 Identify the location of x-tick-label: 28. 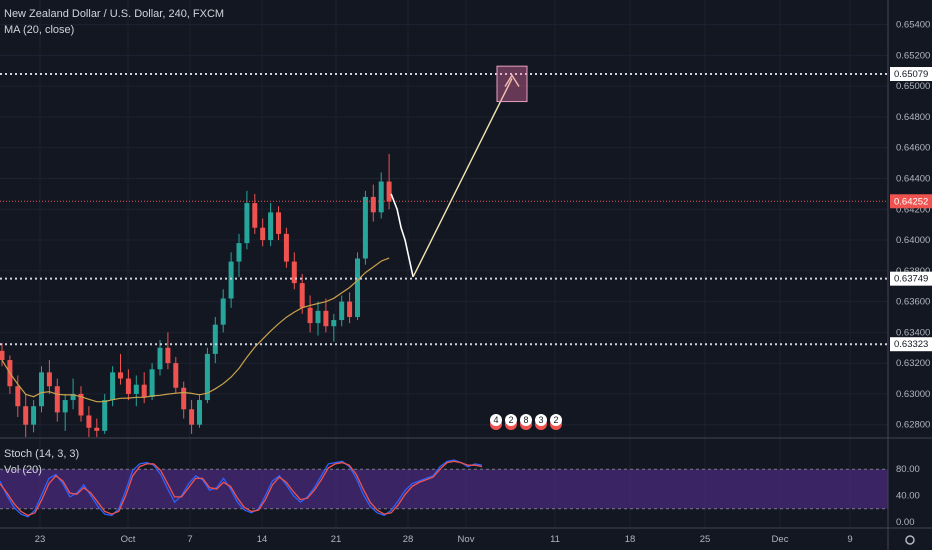
(408, 539).